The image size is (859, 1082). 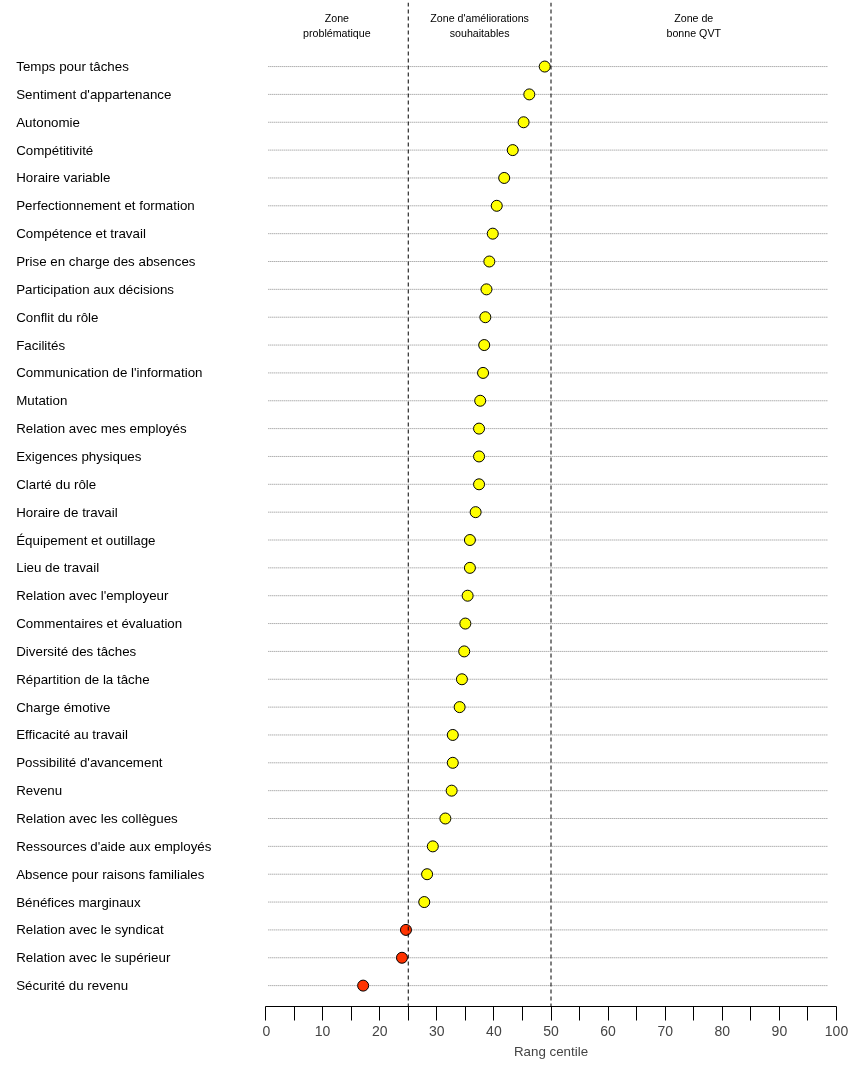 What do you see at coordinates (76, 651) in the screenshot?
I see `y-tick-label: Diversité des tâches` at bounding box center [76, 651].